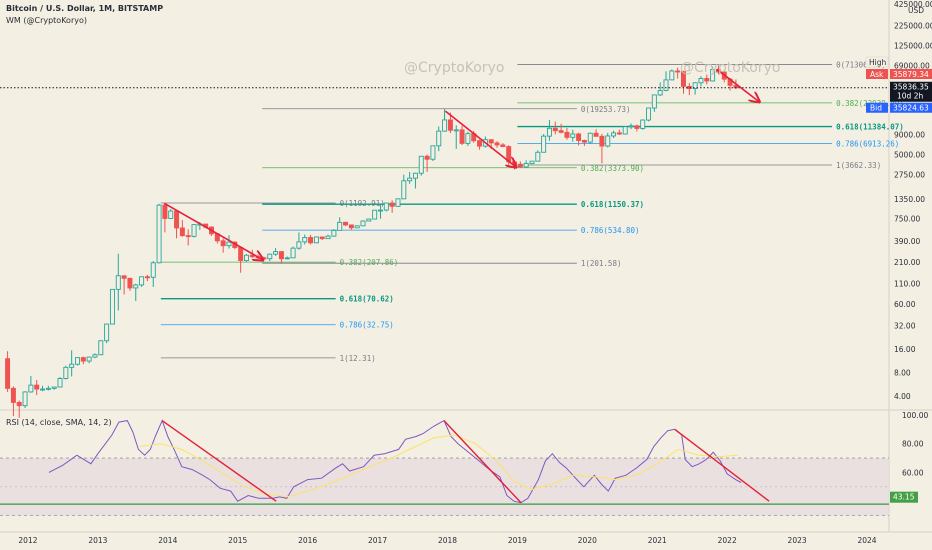  Describe the element at coordinates (727, 540) in the screenshot. I see `time-tick-2022: 2022` at that location.